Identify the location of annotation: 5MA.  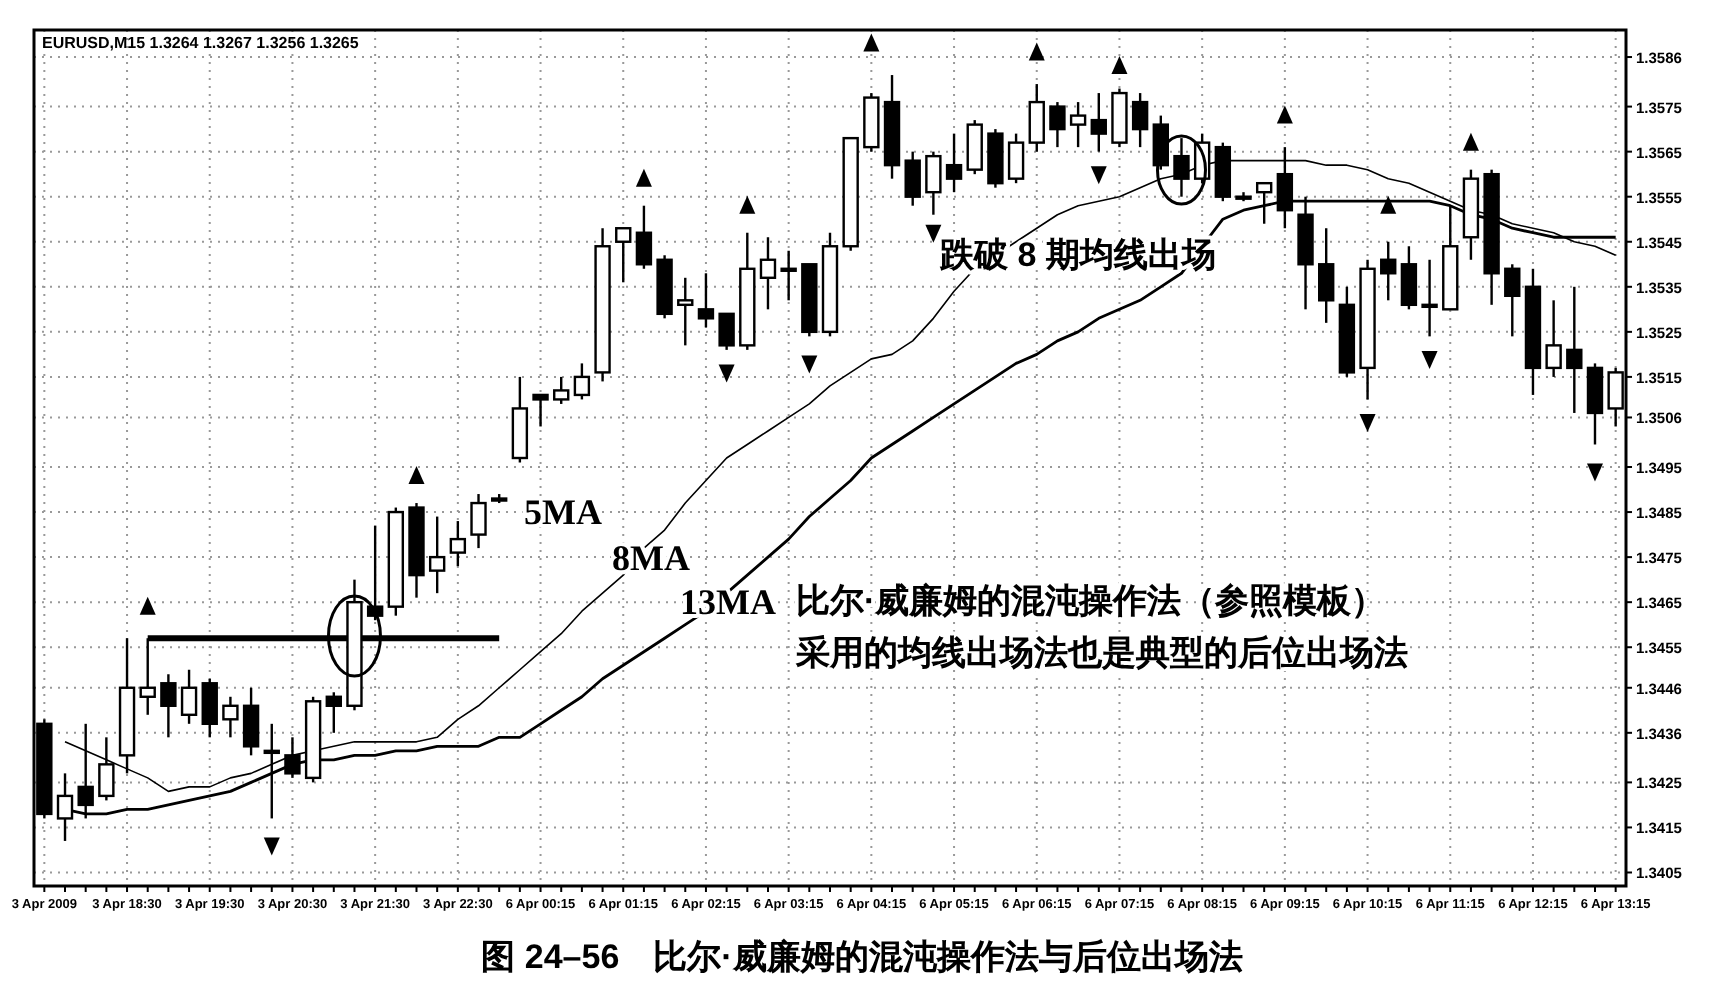
(563, 512).